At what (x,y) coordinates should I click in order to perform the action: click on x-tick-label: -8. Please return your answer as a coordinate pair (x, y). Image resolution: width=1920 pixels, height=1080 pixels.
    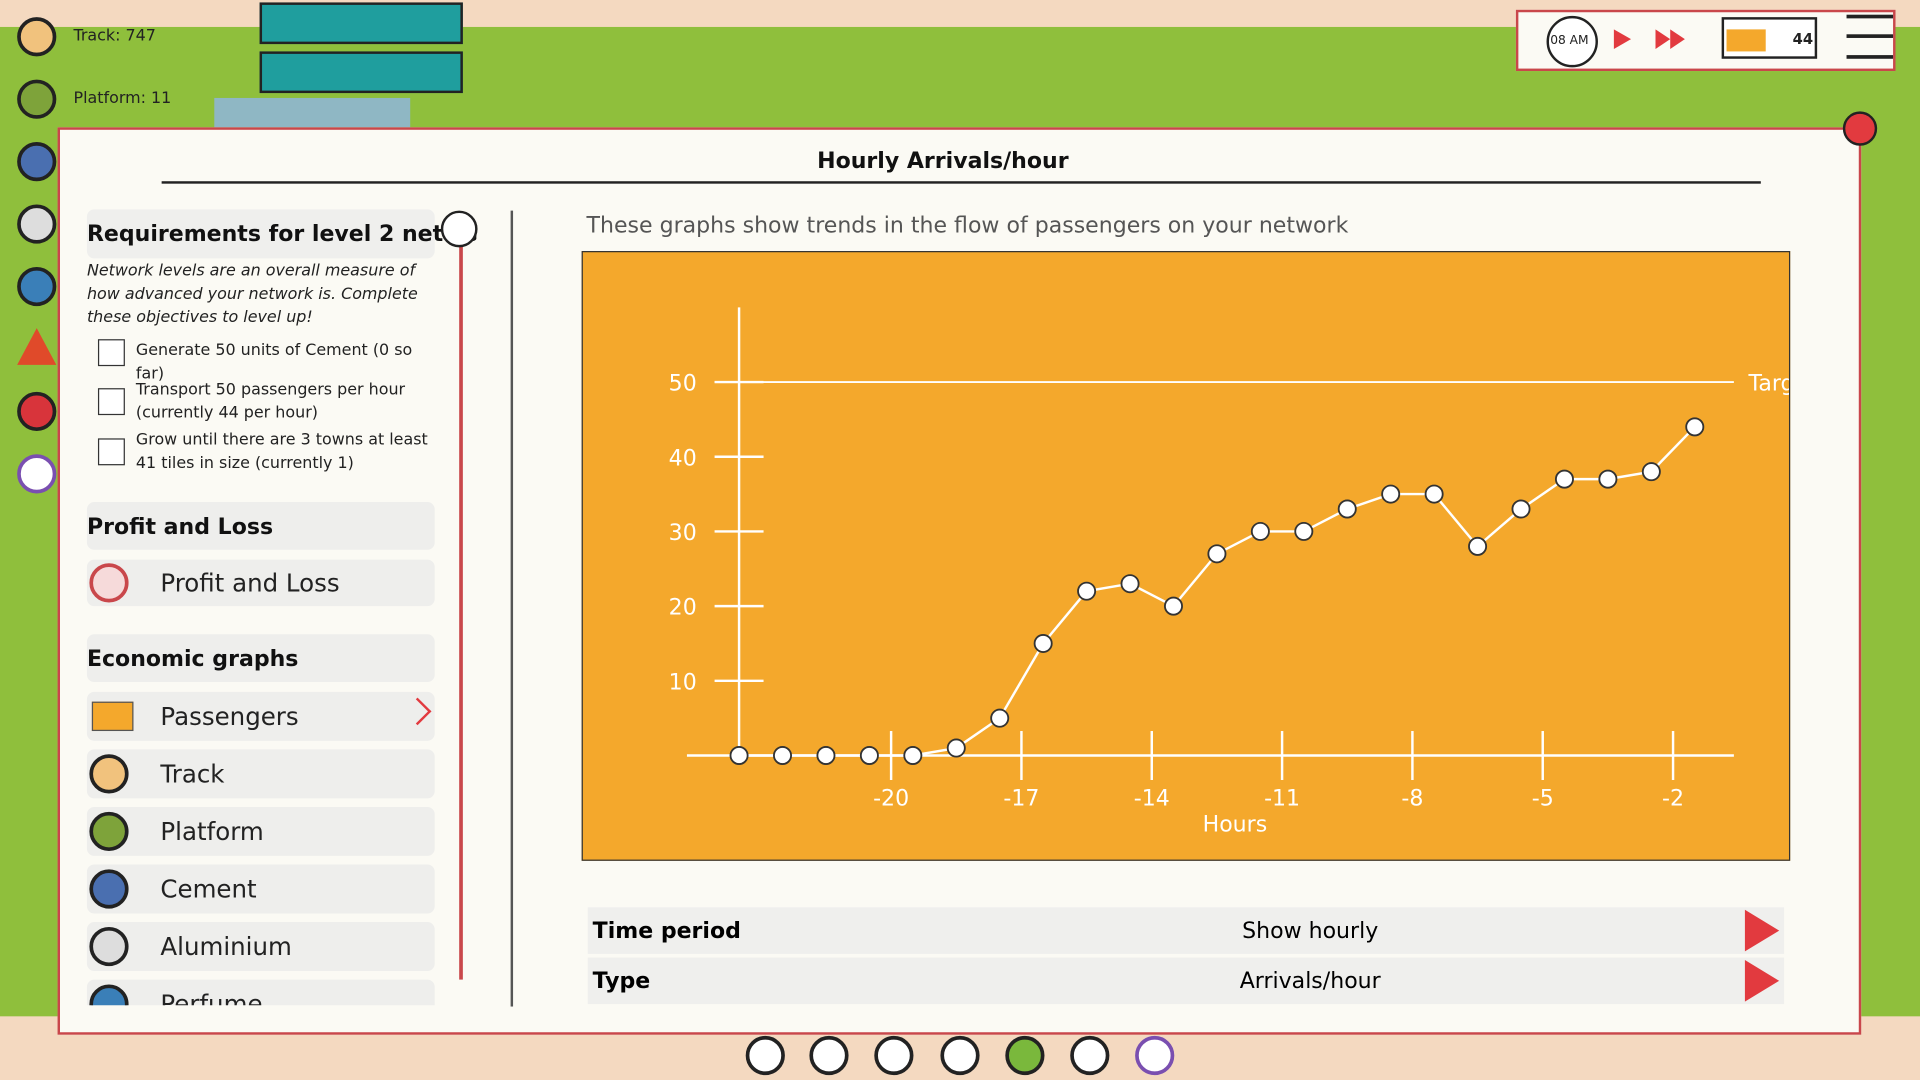
    Looking at the image, I should click on (1412, 799).